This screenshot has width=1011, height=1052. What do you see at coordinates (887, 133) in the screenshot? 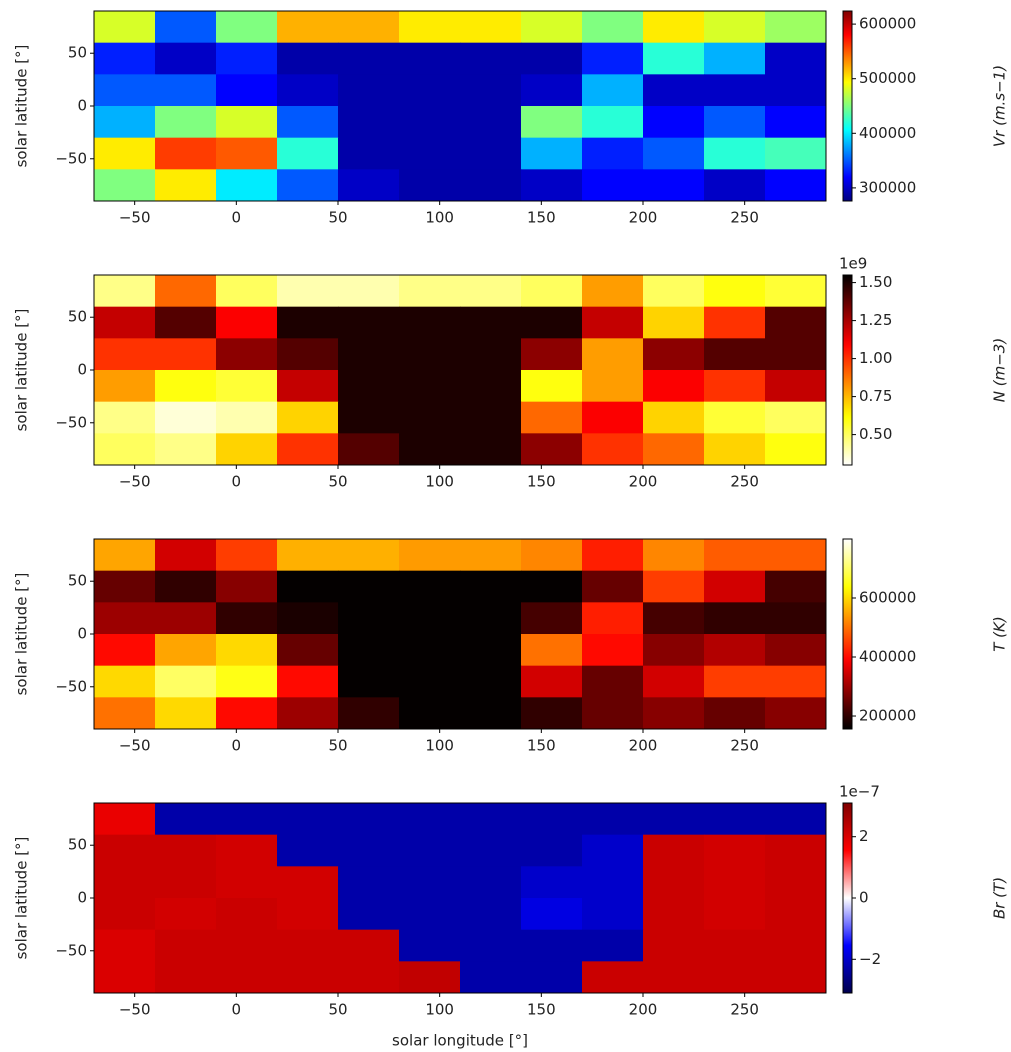
I see `colorbar-tick-label: 400000` at bounding box center [887, 133].